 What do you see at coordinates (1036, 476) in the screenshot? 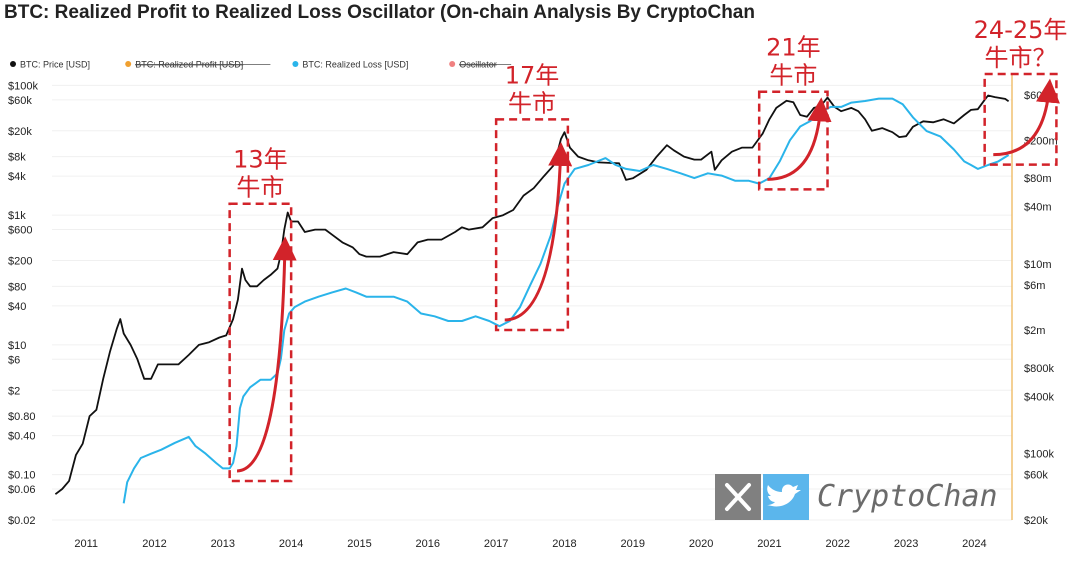
I see `right-tick-label: $60k` at bounding box center [1036, 476].